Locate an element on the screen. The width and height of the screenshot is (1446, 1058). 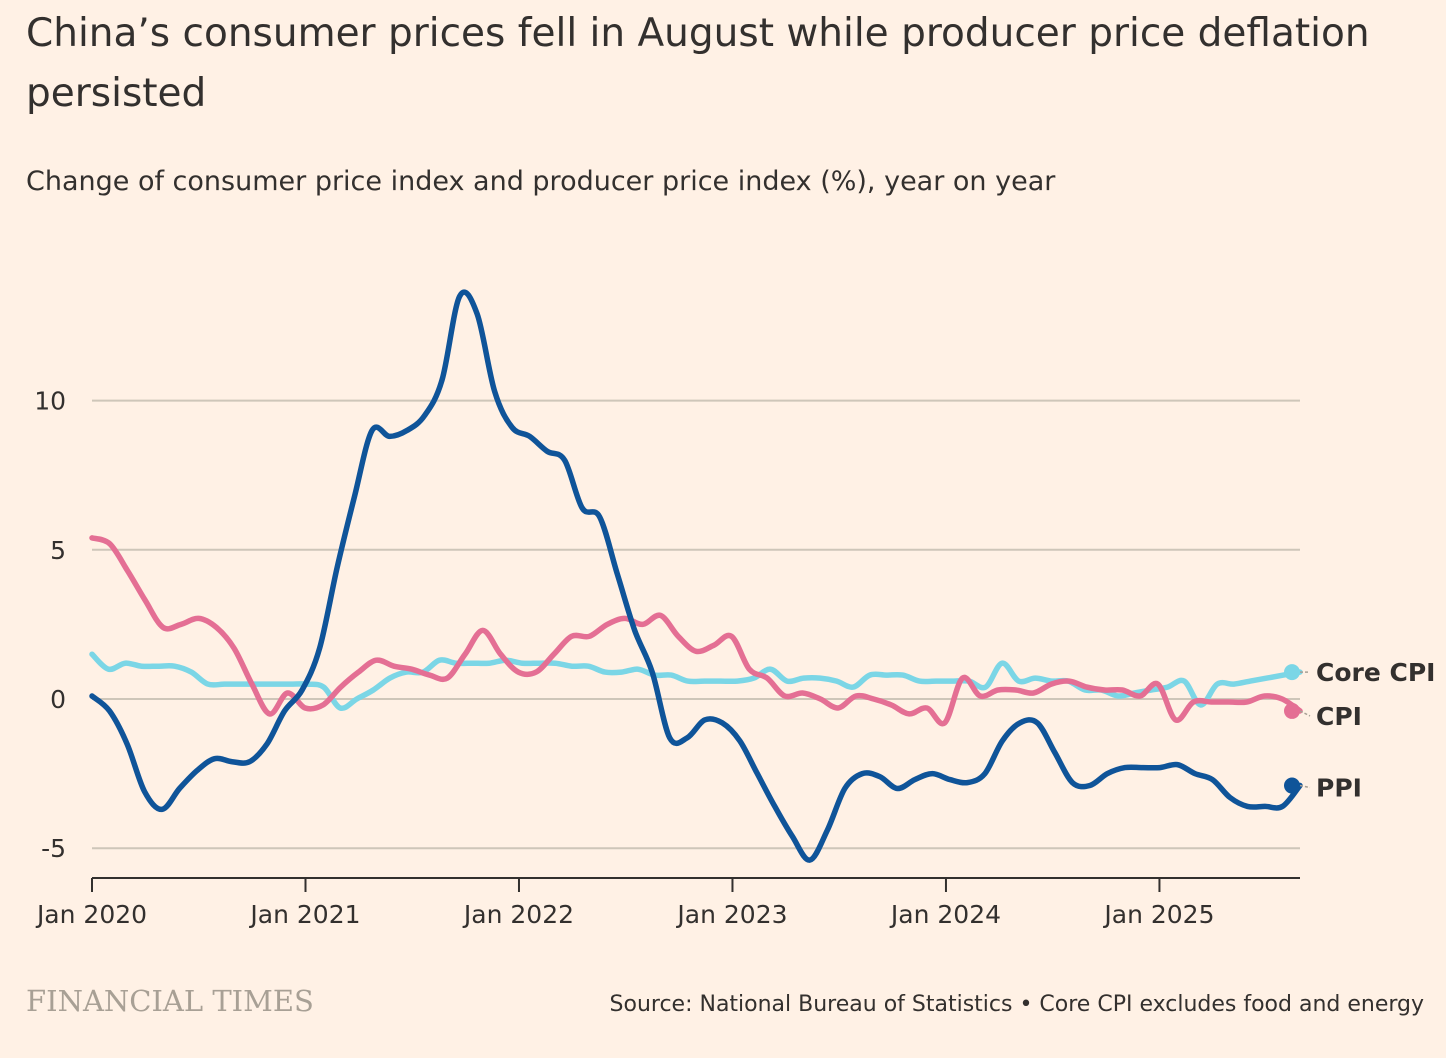
x-tick-label: Jan 2024 is located at coordinates (945, 914).